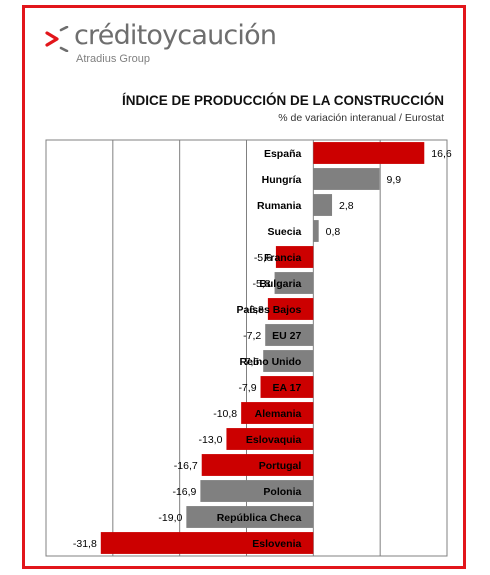  I want to click on data-label: -13,0, so click(211, 440).